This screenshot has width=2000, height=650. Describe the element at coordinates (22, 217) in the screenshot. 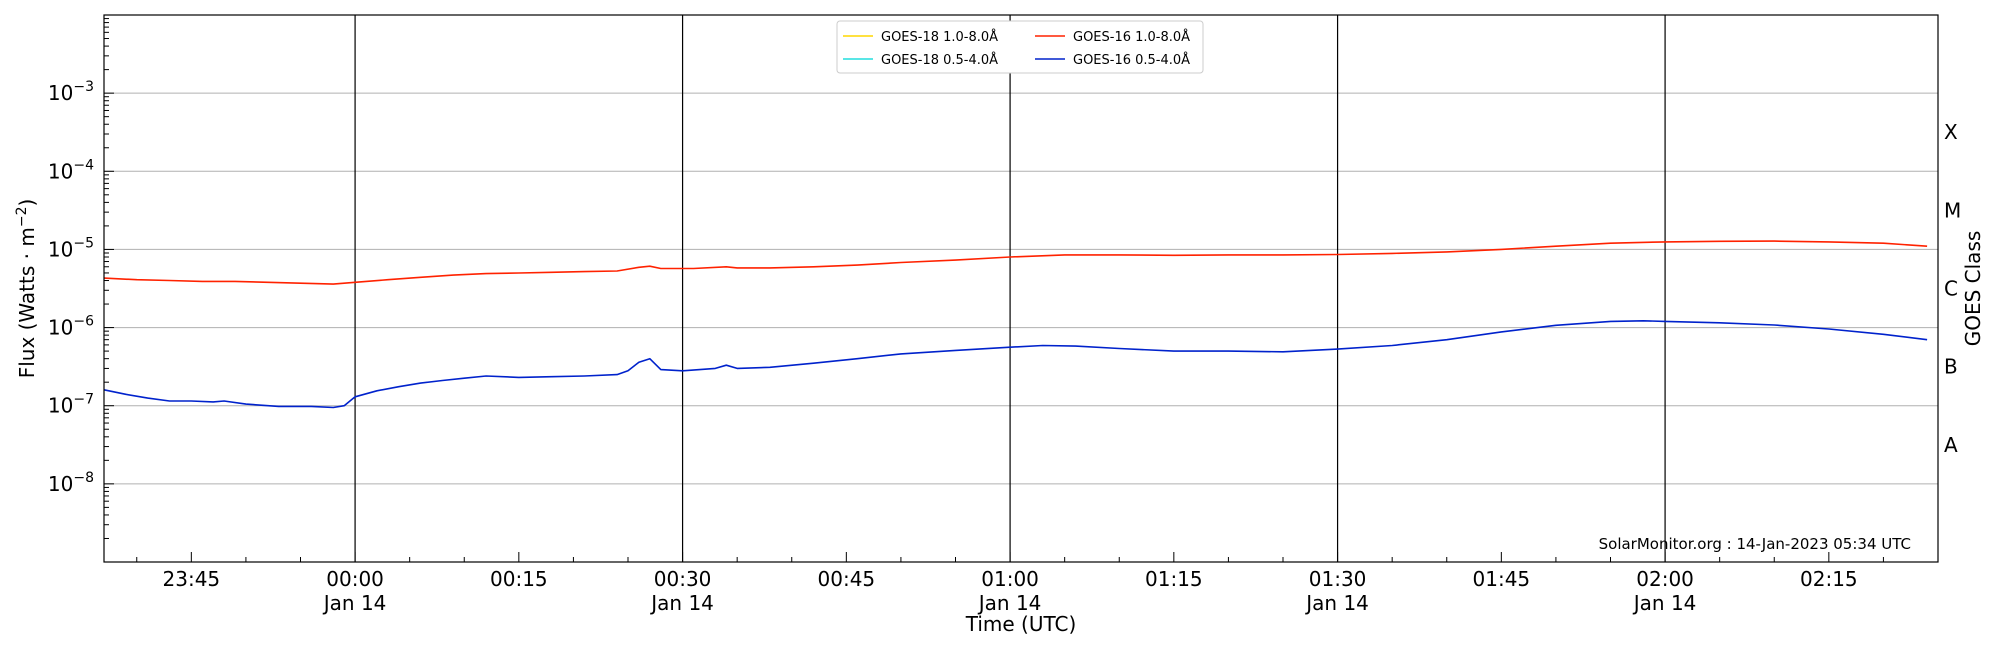

I see `y-axis-label-exponent: −2` at that location.